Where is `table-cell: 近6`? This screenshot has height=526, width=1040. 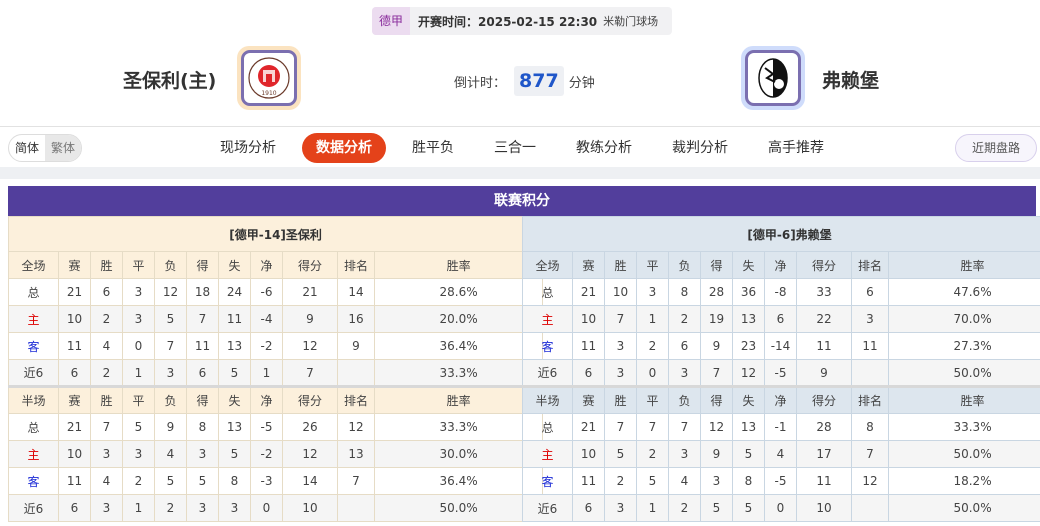
table-cell: 近6 is located at coordinates (547, 508).